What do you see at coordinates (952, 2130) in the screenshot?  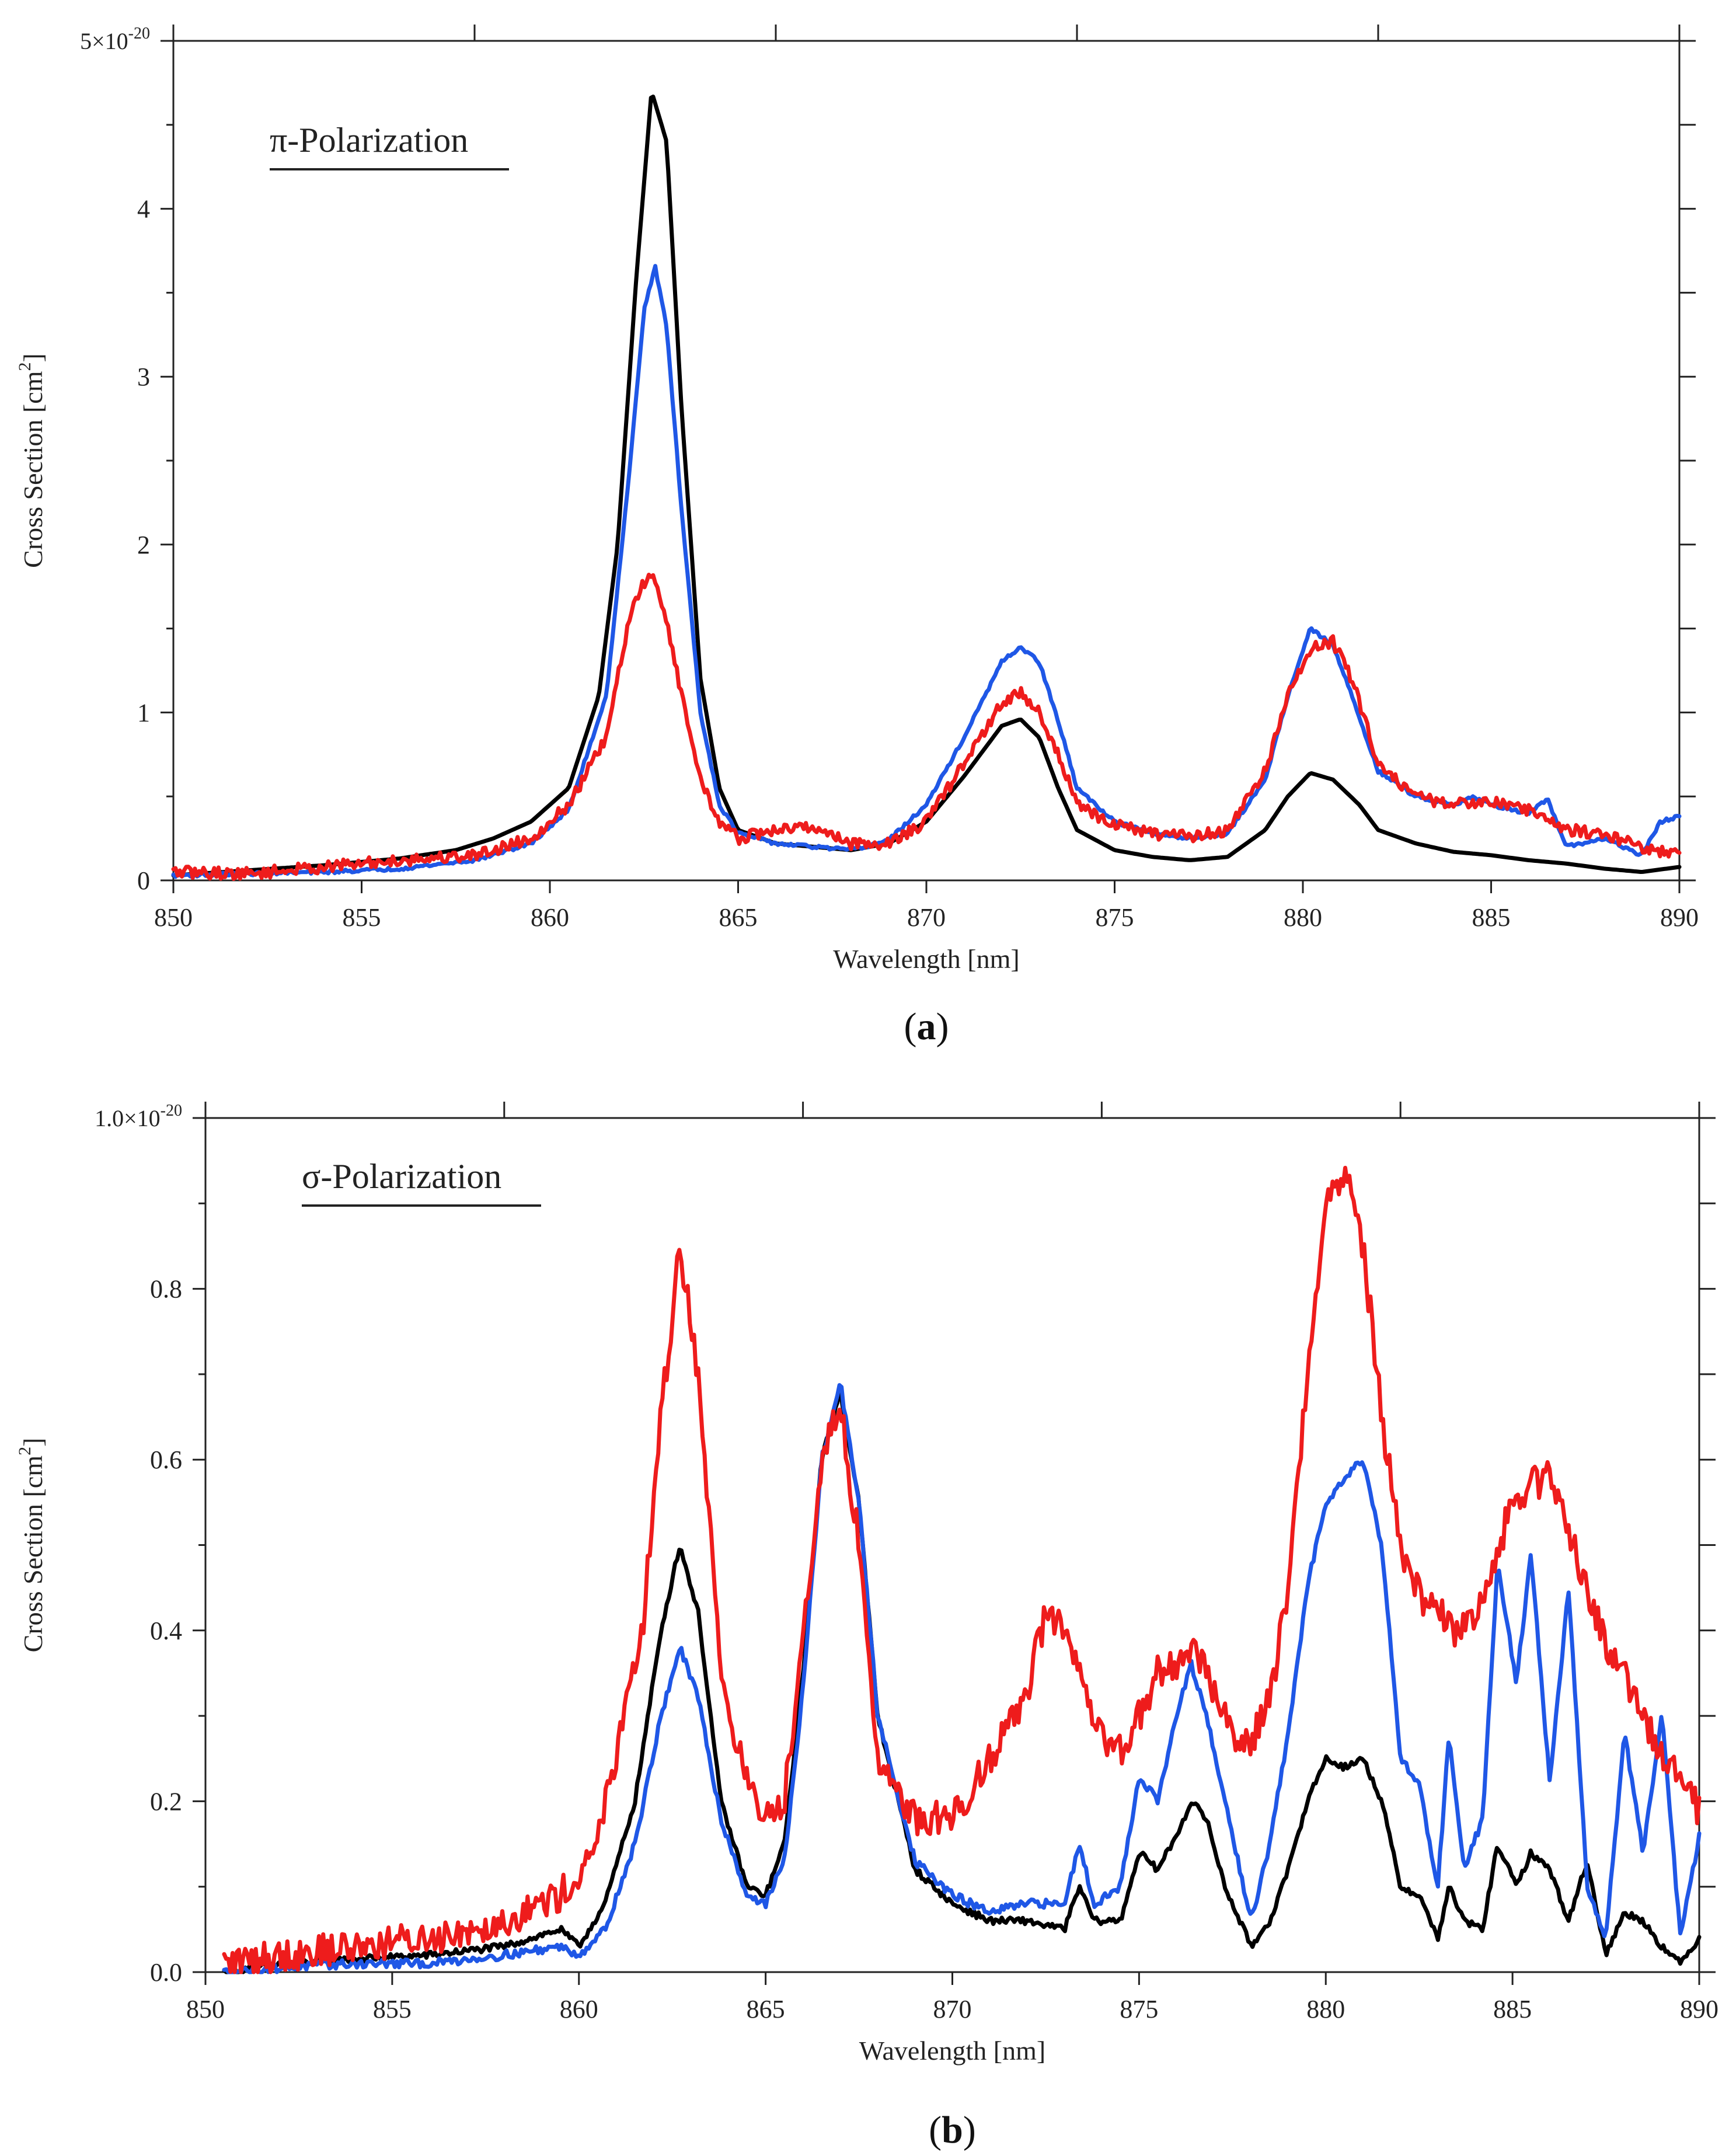 I see `panel-label-b: (b)` at bounding box center [952, 2130].